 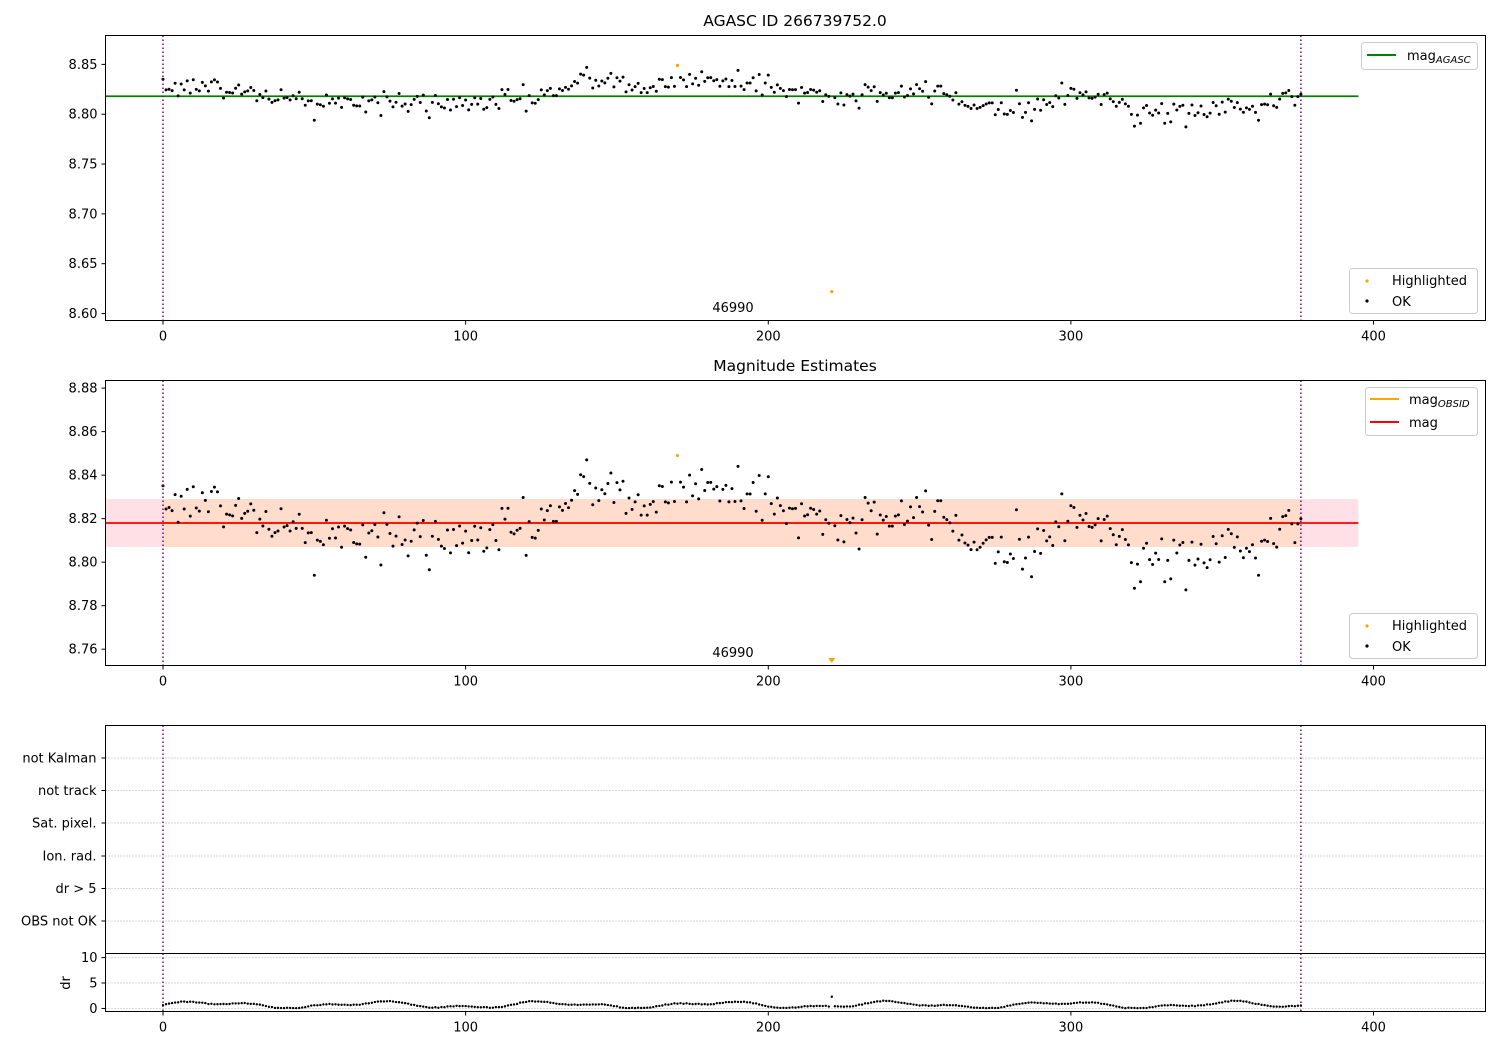 I want to click on panel1-highlighted-points, so click(x=754, y=178).